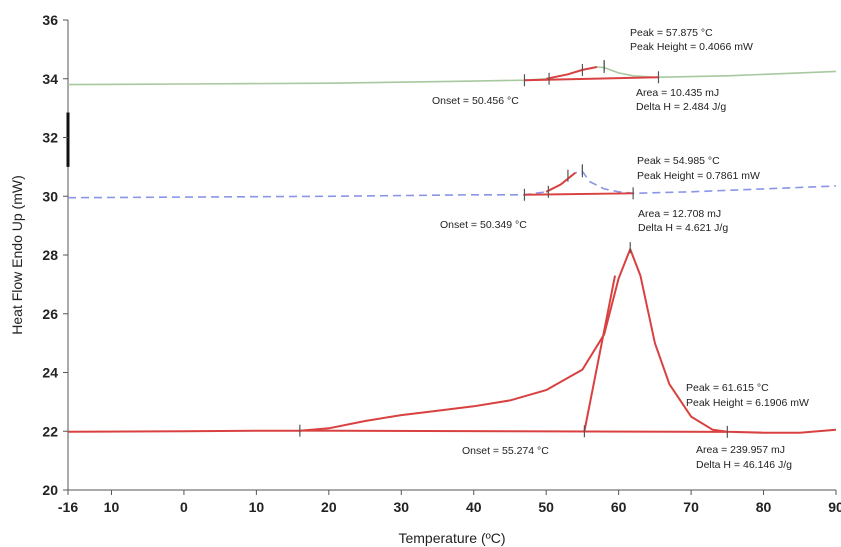 The height and width of the screenshot is (547, 841). Describe the element at coordinates (671, 33) in the screenshot. I see `series-1-peak-label: Peak = 57.875 °C` at that location.